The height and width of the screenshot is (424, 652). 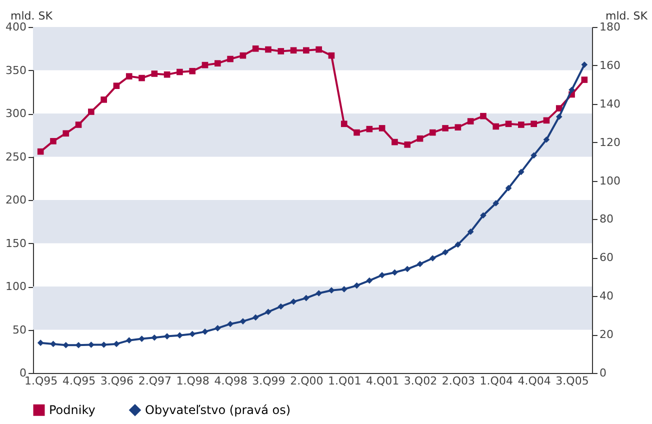 What do you see at coordinates (459, 381) in the screenshot?
I see `x-tick-label: 2.Q03` at bounding box center [459, 381].